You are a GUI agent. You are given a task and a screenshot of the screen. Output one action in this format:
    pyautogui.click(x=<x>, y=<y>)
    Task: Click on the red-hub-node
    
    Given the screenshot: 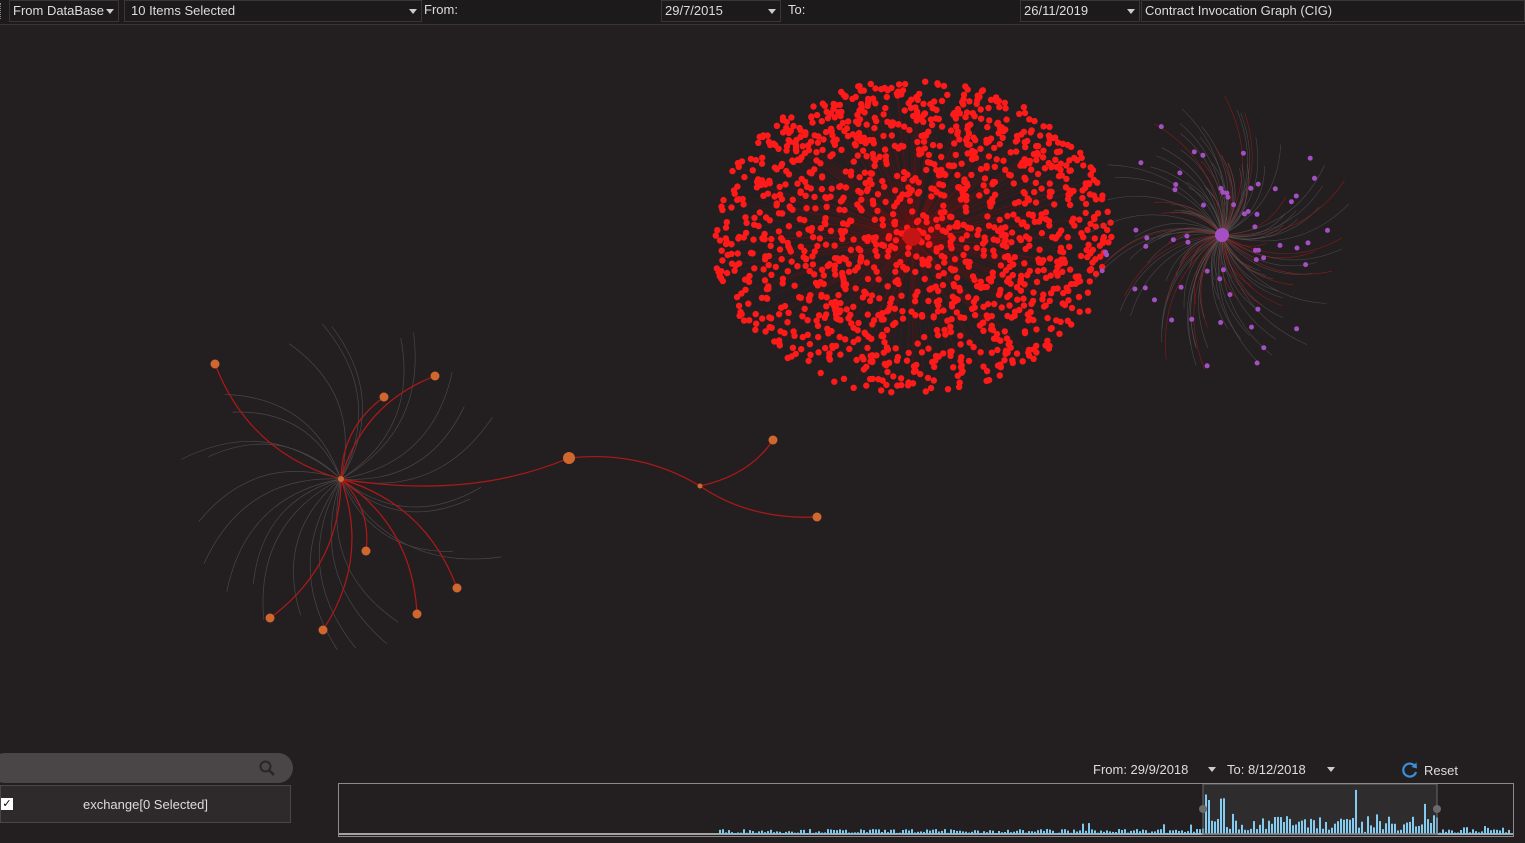 What is the action you would take?
    pyautogui.click(x=912, y=237)
    